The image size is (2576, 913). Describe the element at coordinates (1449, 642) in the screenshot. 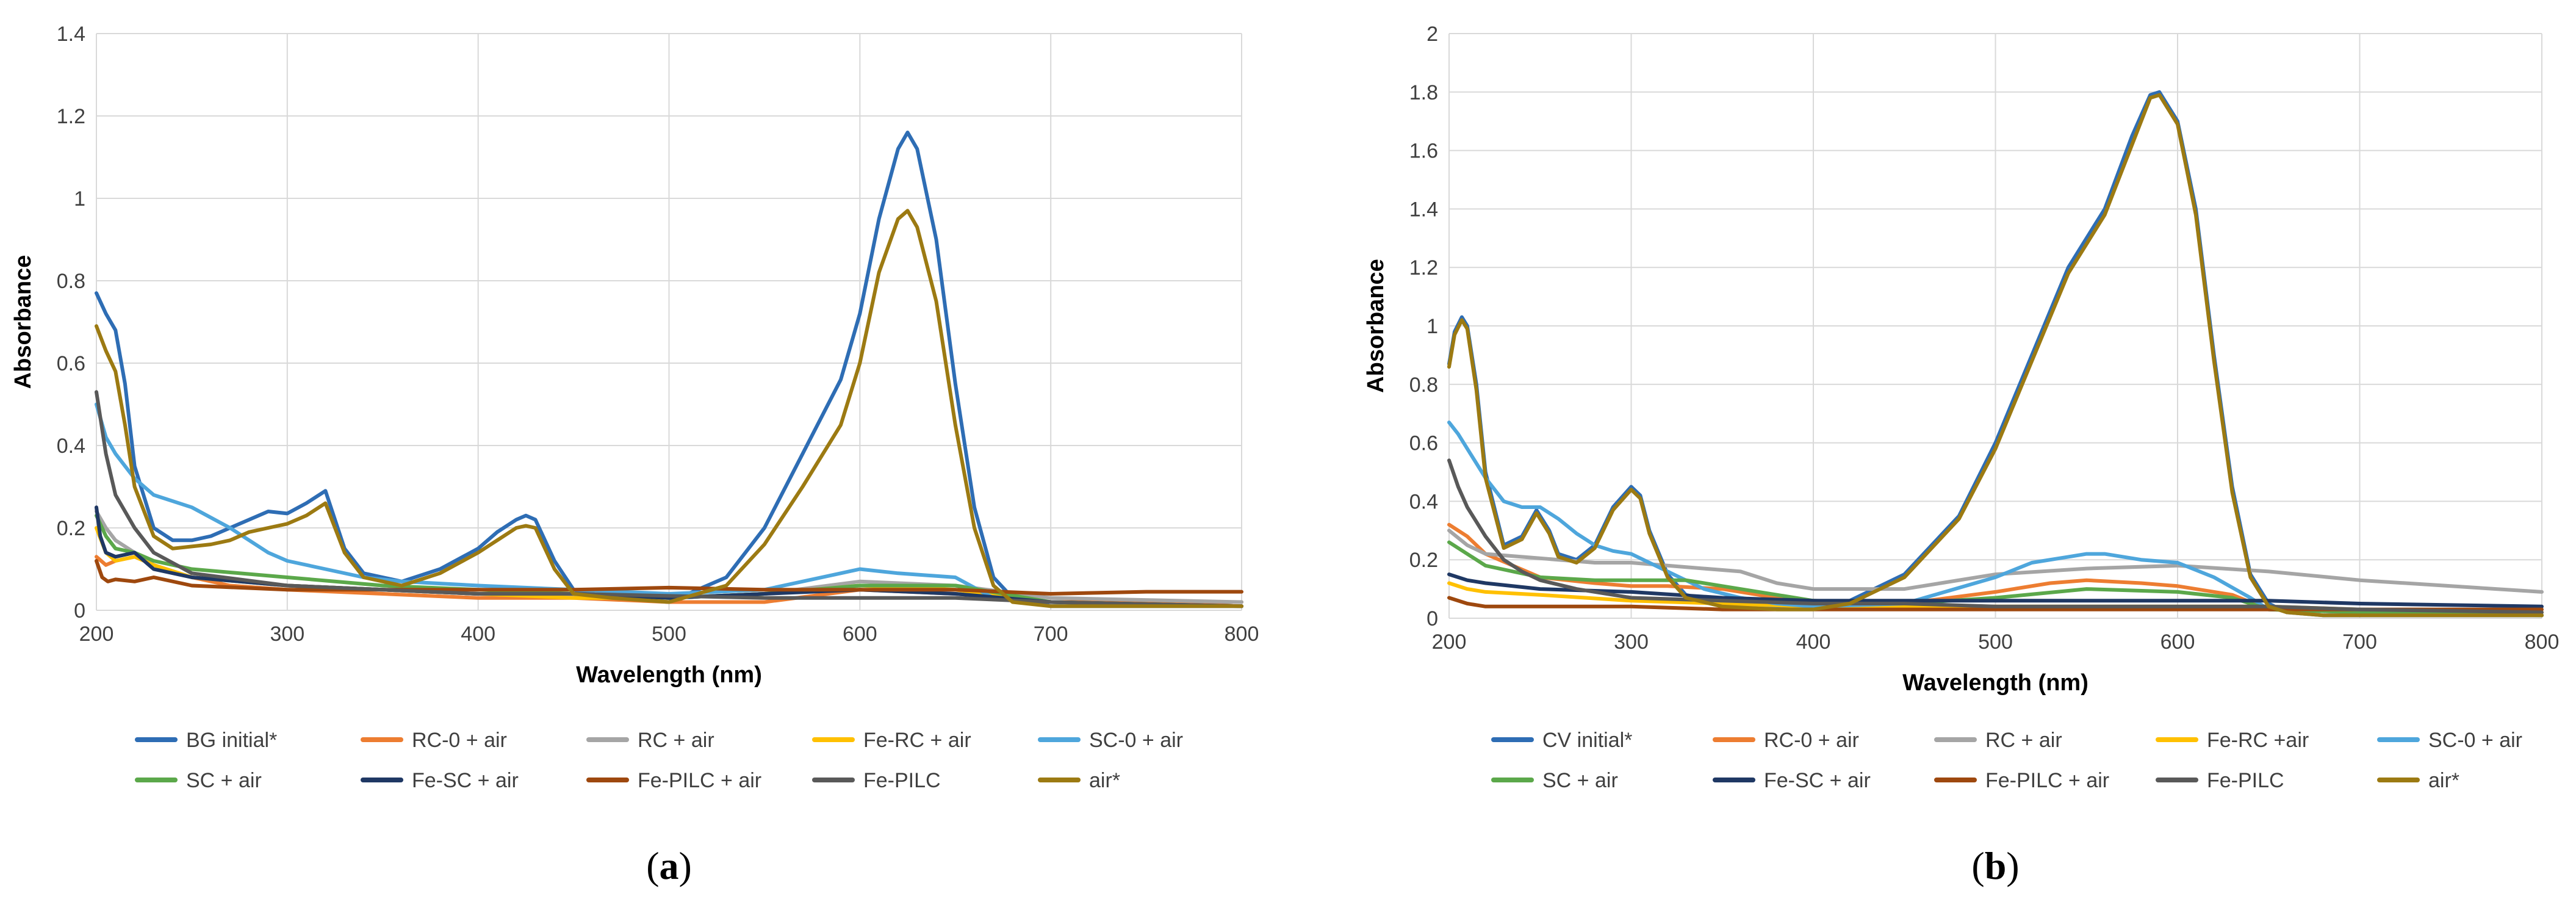

I see `x-tick-label-b: 200` at that location.